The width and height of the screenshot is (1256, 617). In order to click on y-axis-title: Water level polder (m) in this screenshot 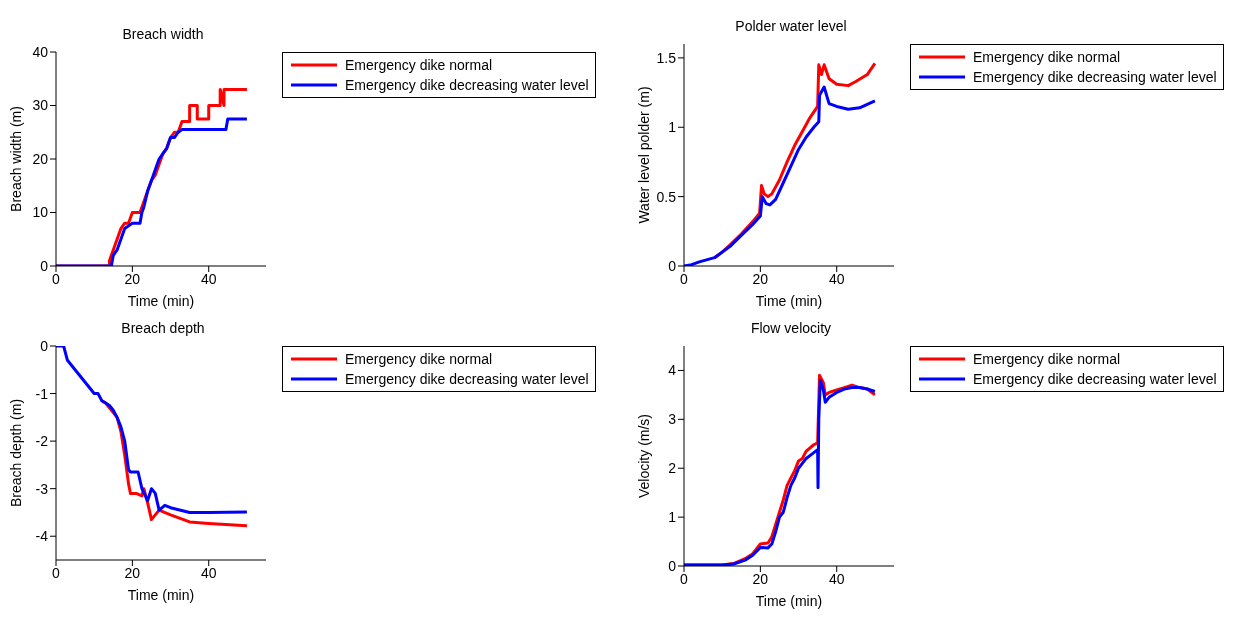, I will do `click(643, 155)`.